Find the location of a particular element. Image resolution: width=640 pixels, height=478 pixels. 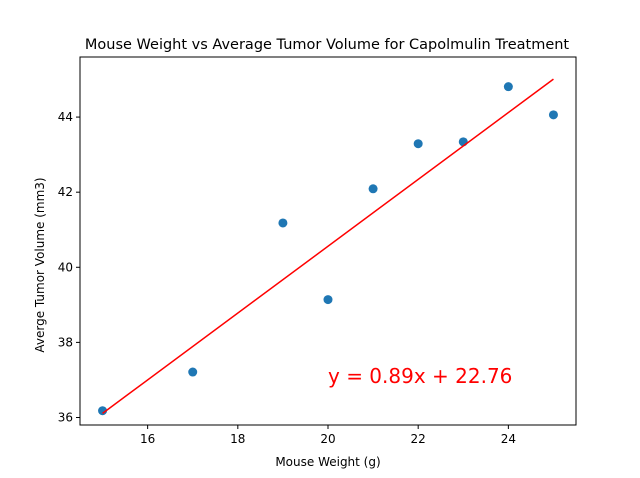

regression-equation-annotation: y = 0.89x + 22.76 is located at coordinates (420, 376).